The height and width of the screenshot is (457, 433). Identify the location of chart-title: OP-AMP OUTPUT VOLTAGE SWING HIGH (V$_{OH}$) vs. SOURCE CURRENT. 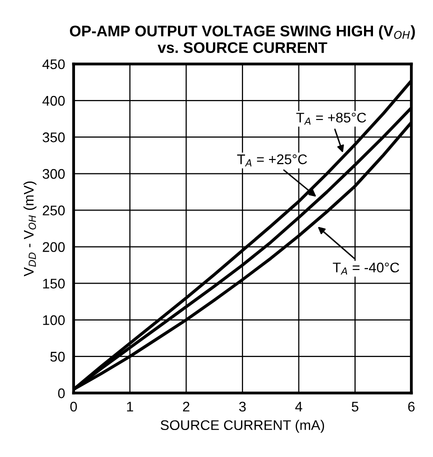
(242, 39).